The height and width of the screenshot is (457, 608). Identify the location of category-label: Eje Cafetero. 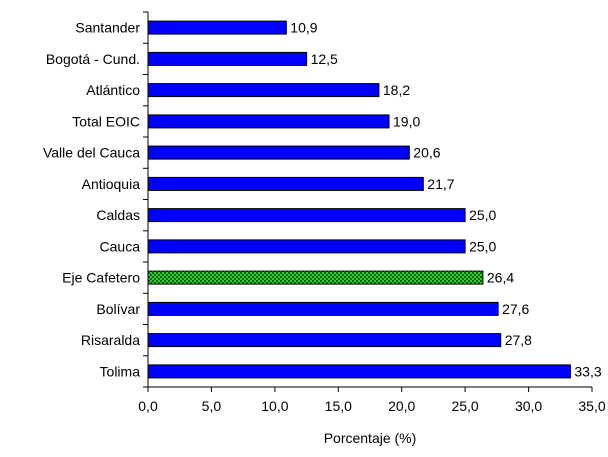
(101, 278).